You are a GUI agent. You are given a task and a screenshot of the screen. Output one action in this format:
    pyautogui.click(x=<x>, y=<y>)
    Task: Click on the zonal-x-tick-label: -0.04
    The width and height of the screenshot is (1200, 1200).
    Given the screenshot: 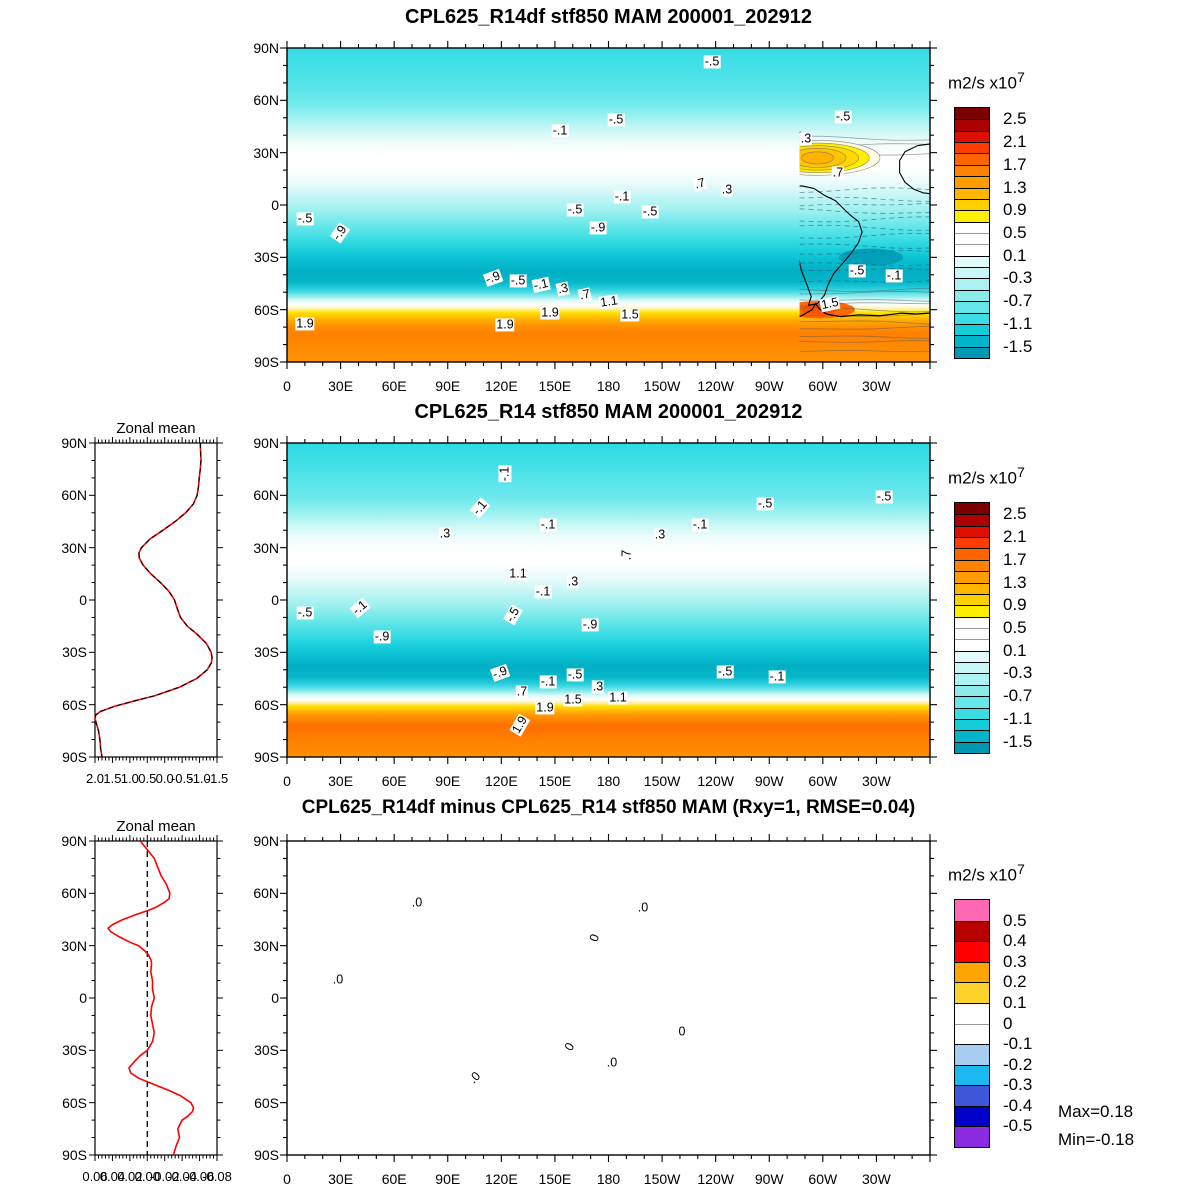 What is the action you would take?
    pyautogui.click(x=182, y=1176)
    